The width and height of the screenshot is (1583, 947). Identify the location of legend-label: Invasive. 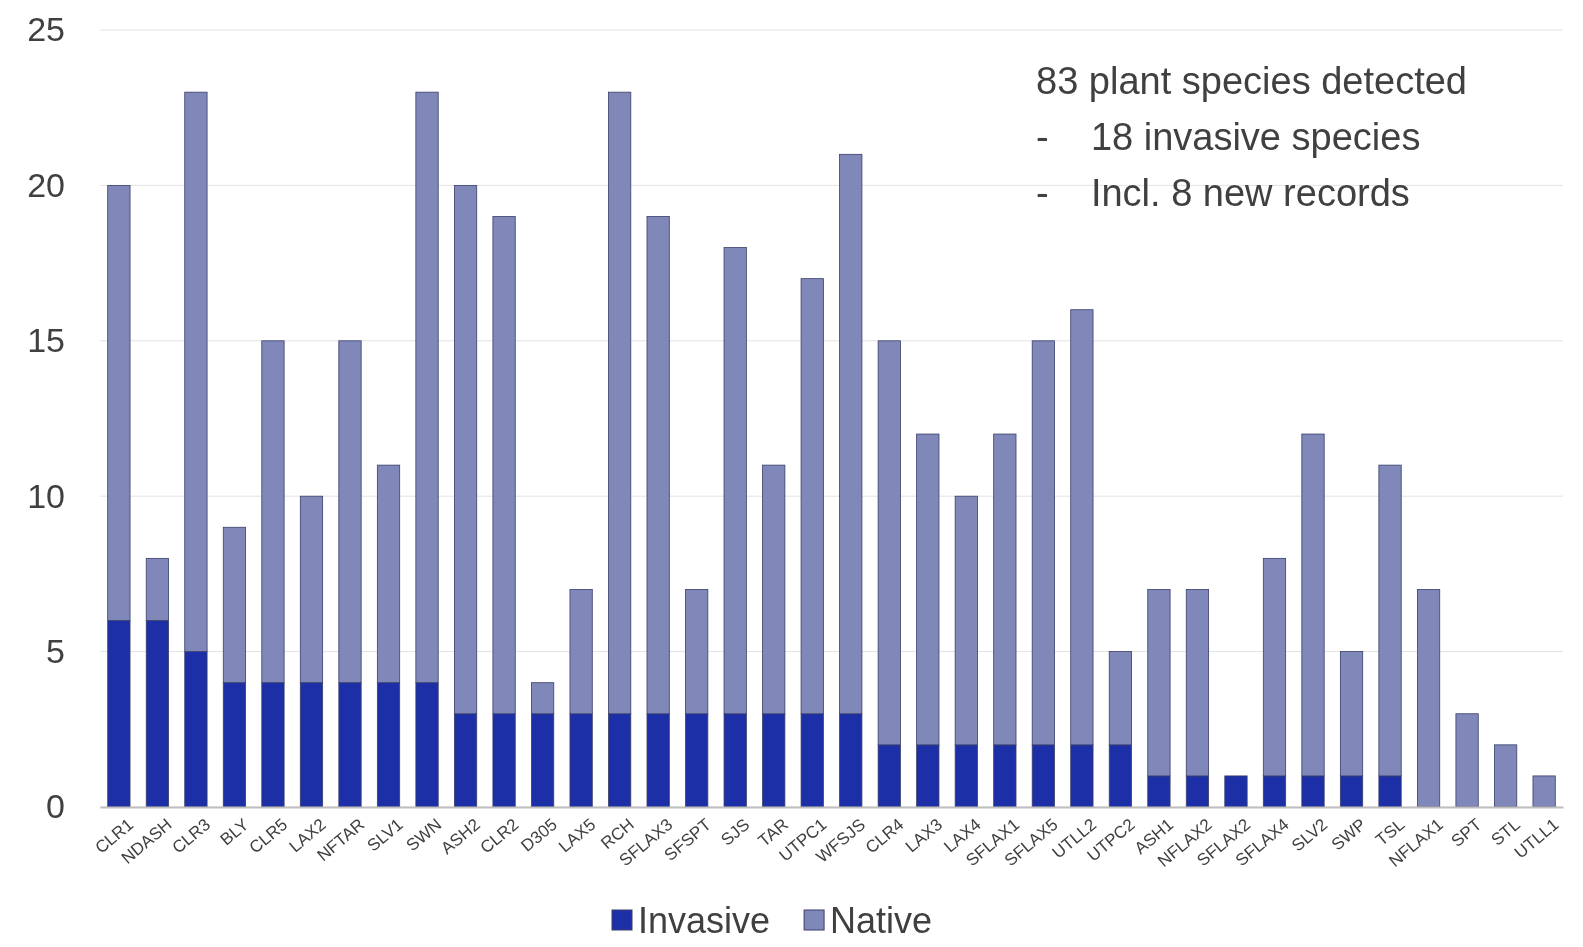
(704, 920).